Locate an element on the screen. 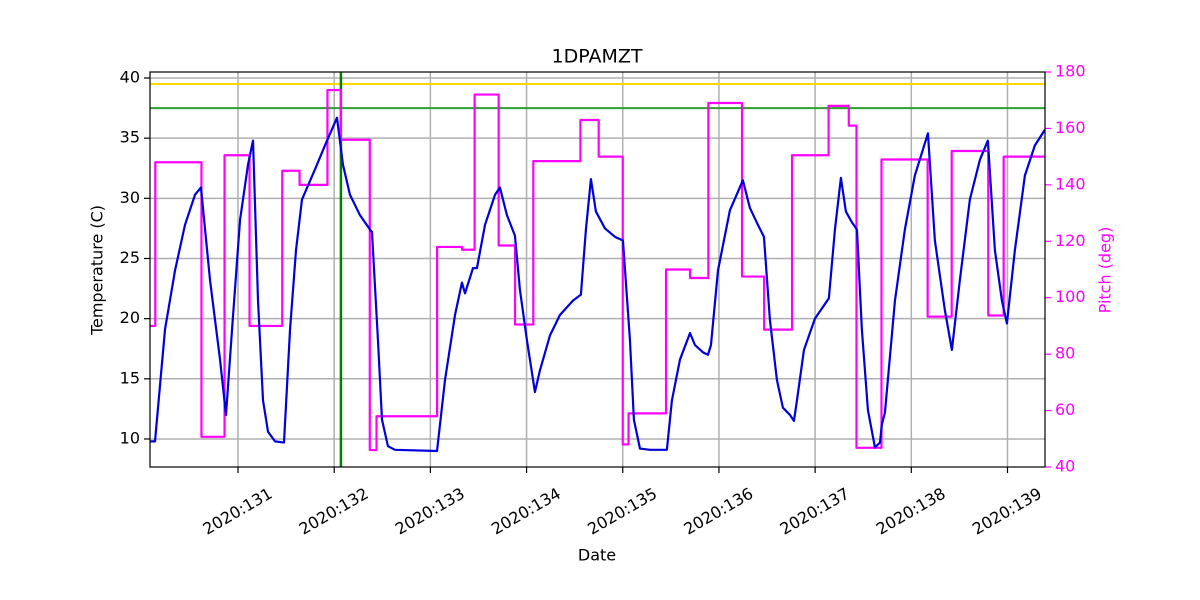  y2-tick-label: 100 is located at coordinates (1070, 296).